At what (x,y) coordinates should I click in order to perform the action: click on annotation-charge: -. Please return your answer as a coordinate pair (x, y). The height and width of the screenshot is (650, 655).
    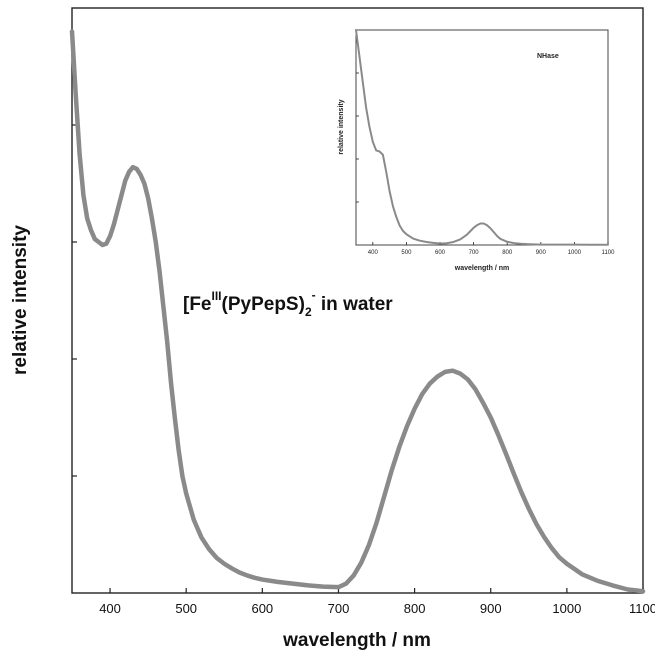
    Looking at the image, I should click on (314, 295).